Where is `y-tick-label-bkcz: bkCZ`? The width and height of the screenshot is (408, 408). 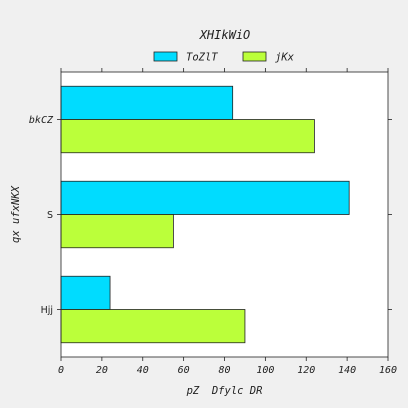
y-tick-label-bkcz: bkCZ is located at coordinates (41, 120).